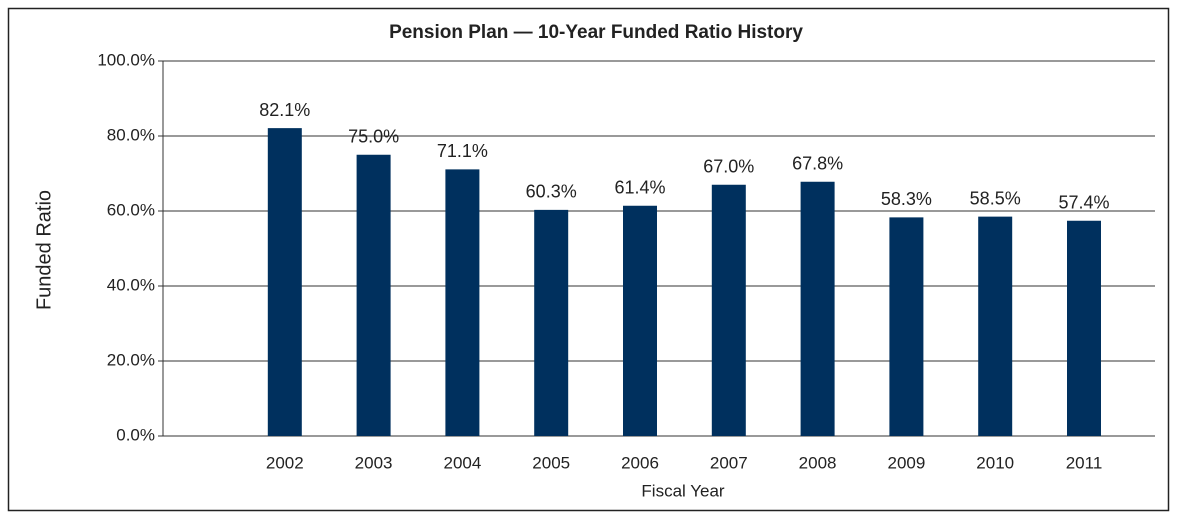 The image size is (1177, 512). What do you see at coordinates (131, 359) in the screenshot?
I see `y-tick-label: 20.0%` at bounding box center [131, 359].